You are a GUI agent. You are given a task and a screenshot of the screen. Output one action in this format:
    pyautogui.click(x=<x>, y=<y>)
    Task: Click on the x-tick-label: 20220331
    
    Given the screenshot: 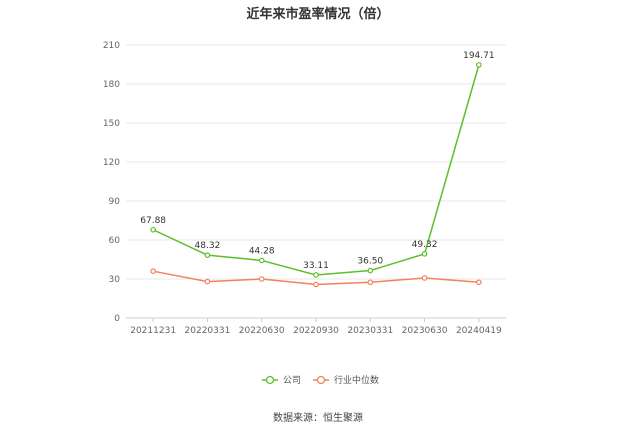 What is the action you would take?
    pyautogui.click(x=208, y=331)
    